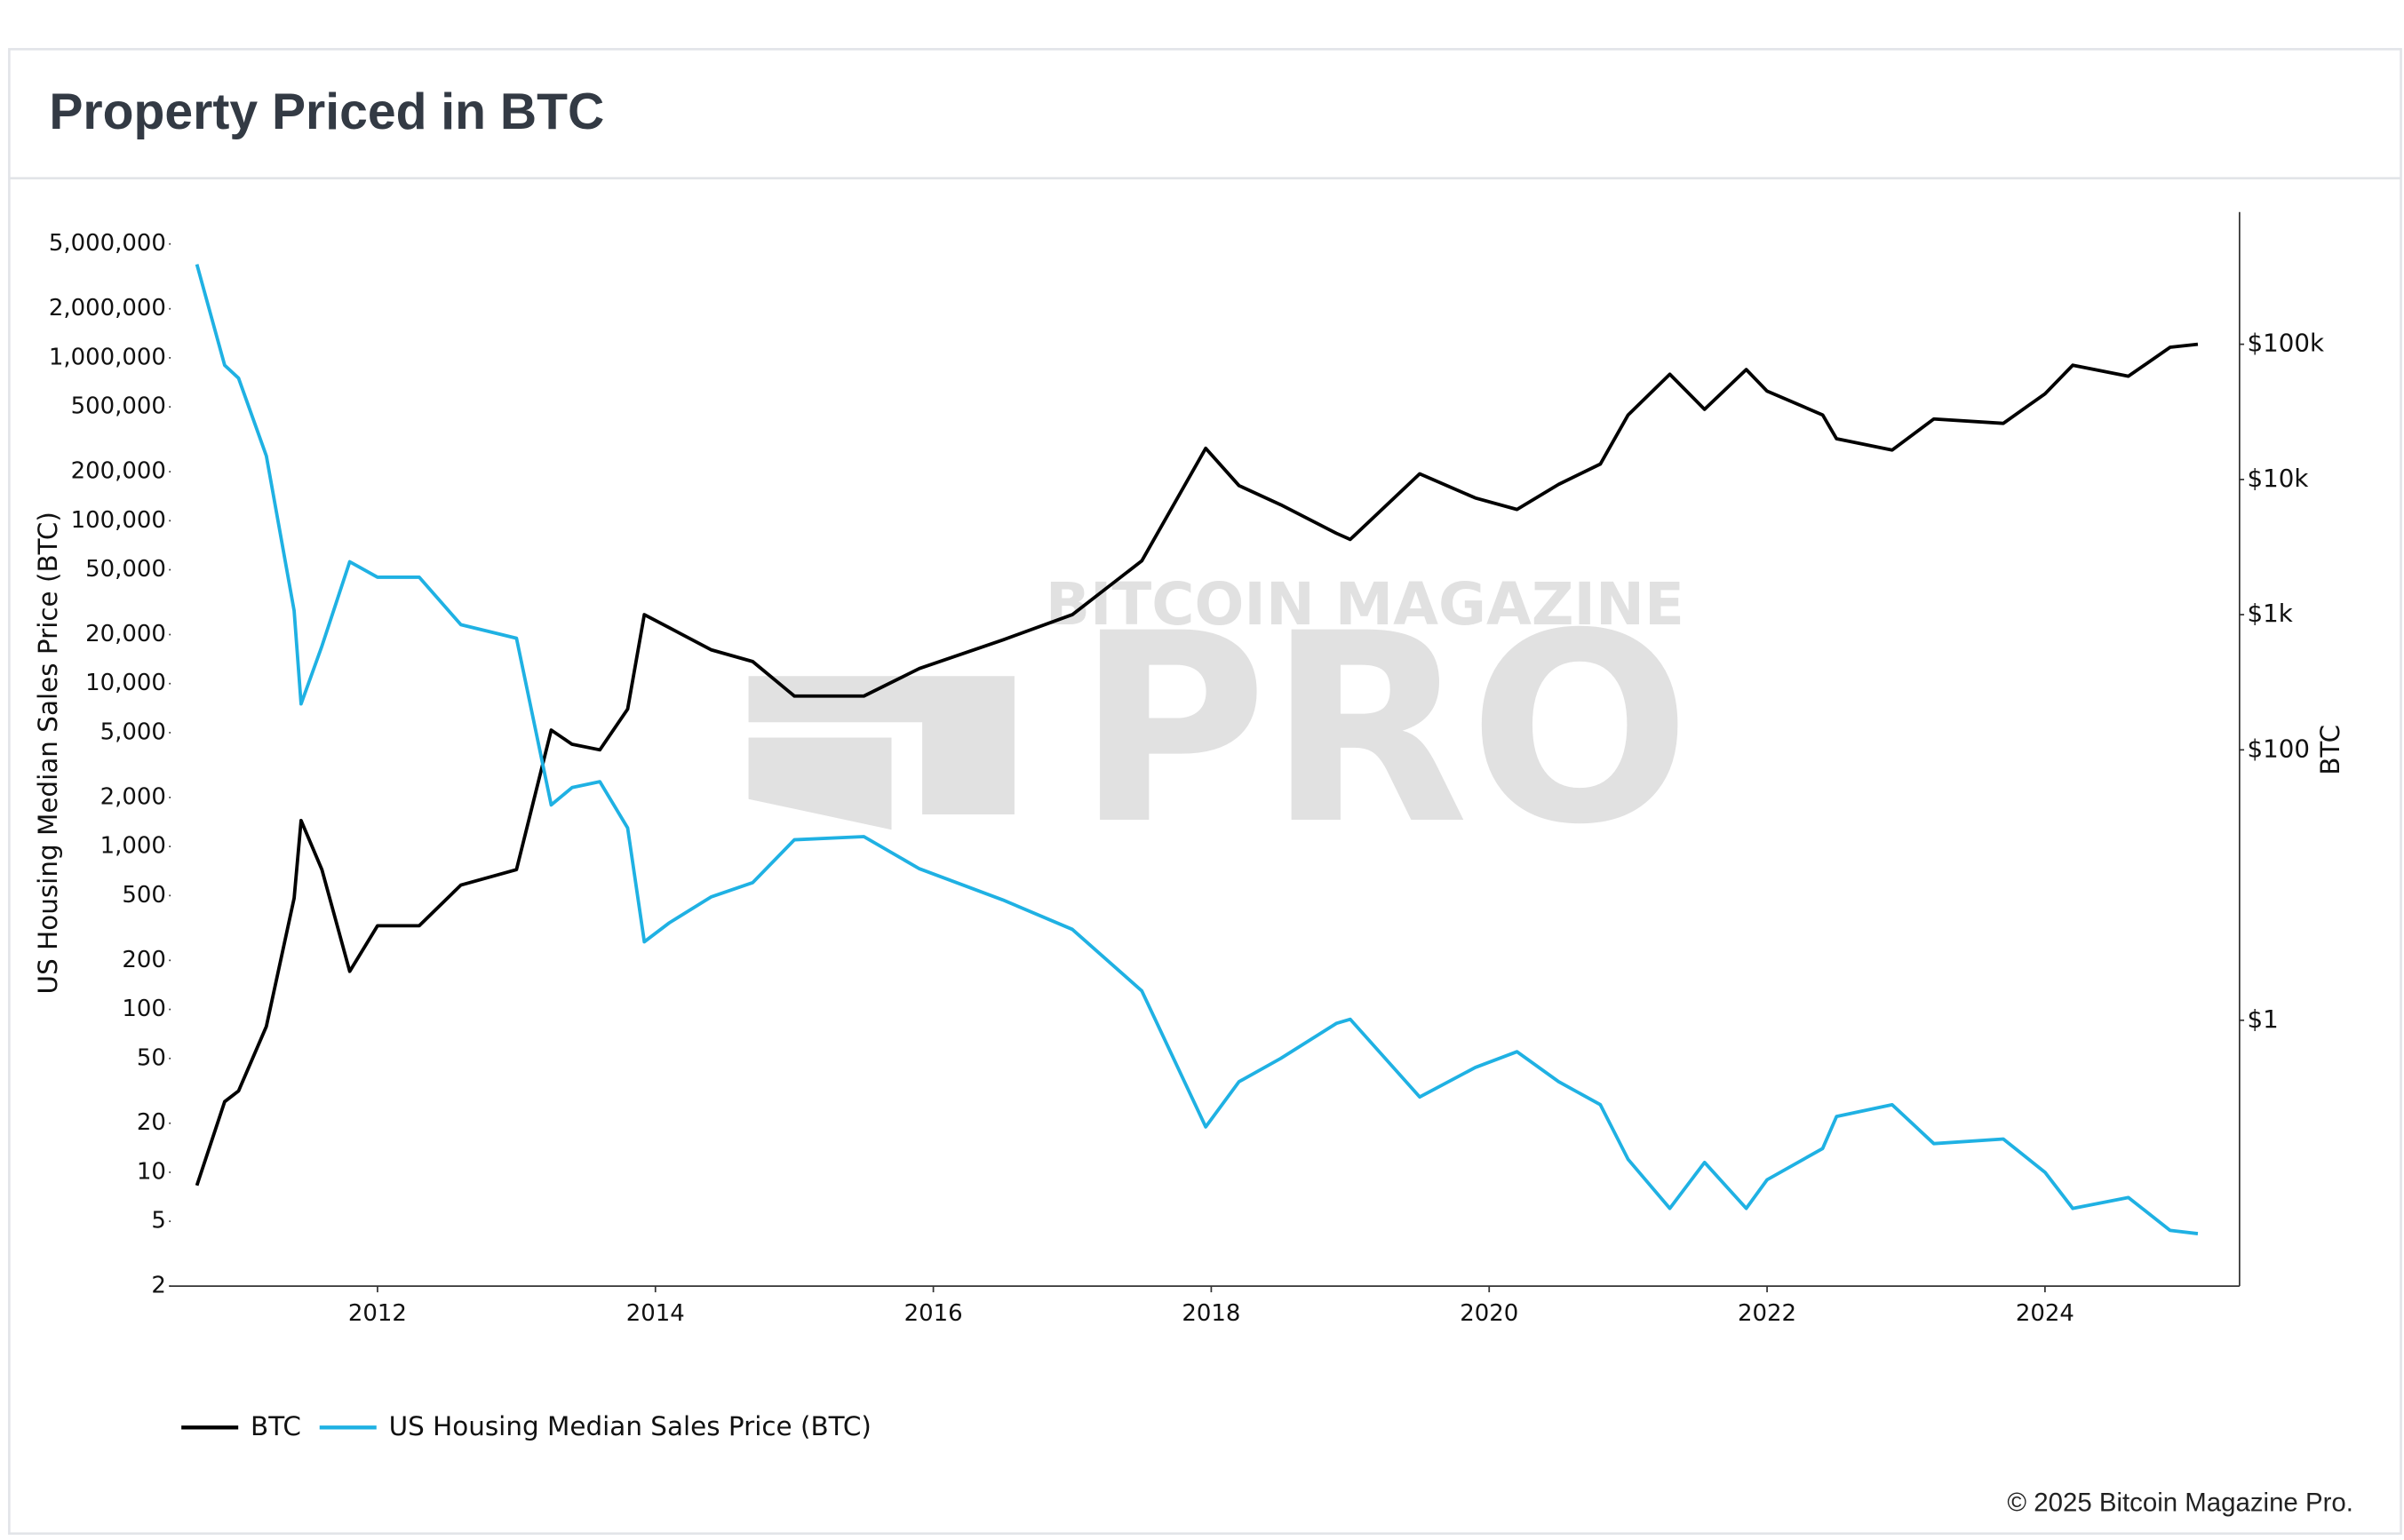 This screenshot has height=1540, width=2404. What do you see at coordinates (126, 634) in the screenshot?
I see `y-tick-label: 20,000` at bounding box center [126, 634].